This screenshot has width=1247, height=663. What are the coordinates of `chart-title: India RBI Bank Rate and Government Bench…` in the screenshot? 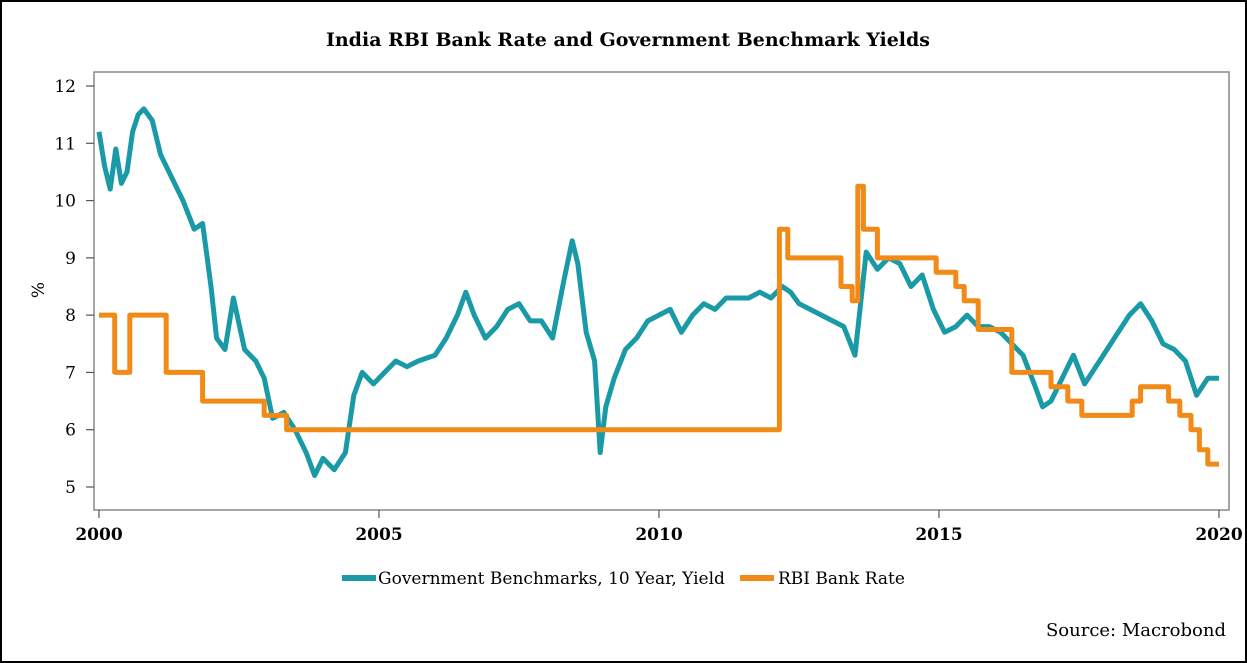 It's located at (628, 40).